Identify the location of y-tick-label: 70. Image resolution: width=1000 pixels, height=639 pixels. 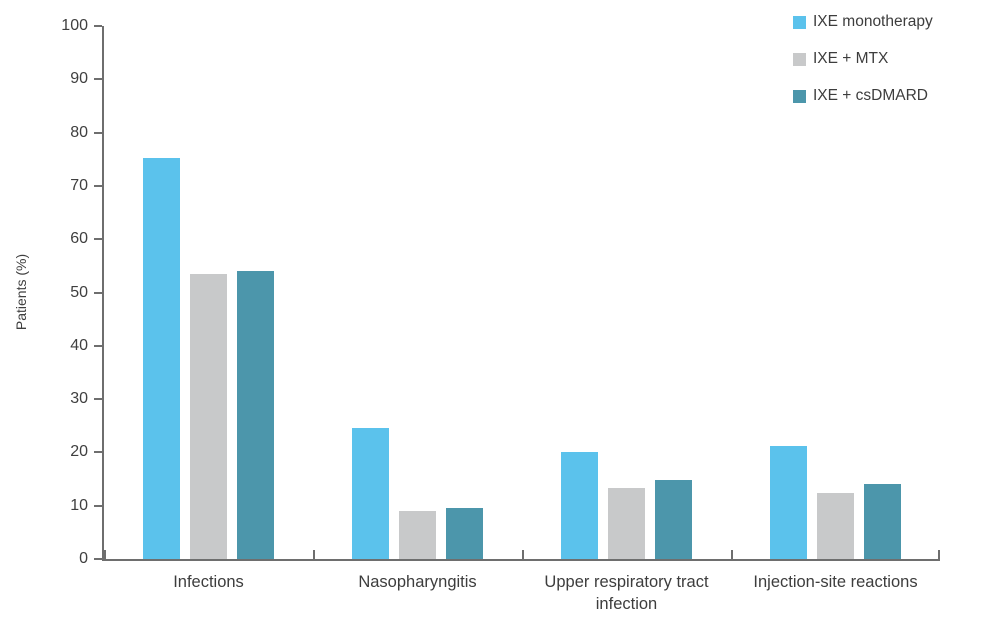
(79, 185).